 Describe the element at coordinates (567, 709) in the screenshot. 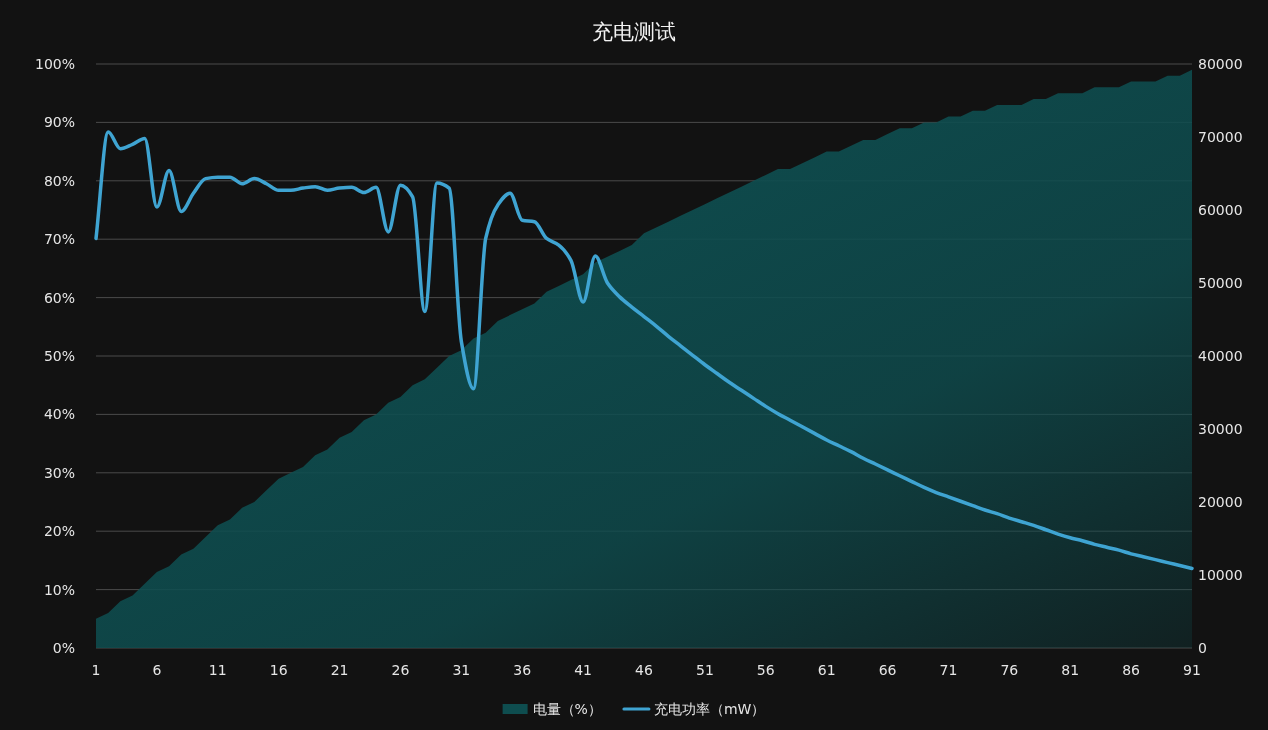

I see `legend-label: 电量（%）` at that location.